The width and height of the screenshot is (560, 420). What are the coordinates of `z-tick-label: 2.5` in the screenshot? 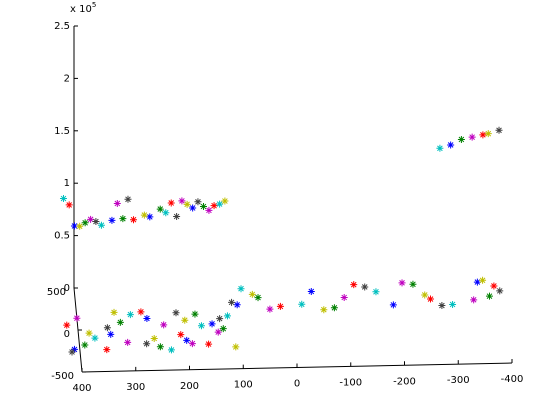 It's located at (62, 26).